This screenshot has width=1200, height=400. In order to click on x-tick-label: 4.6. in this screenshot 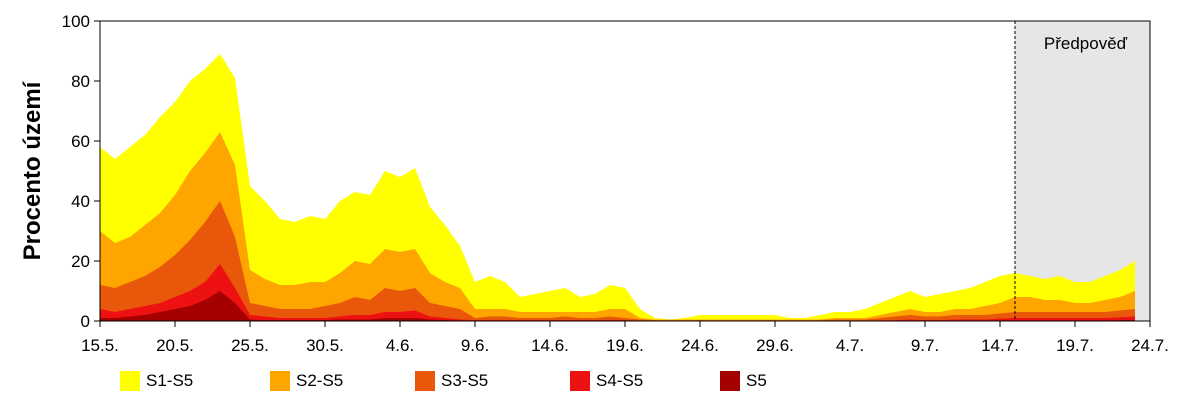, I will do `click(400, 345)`.